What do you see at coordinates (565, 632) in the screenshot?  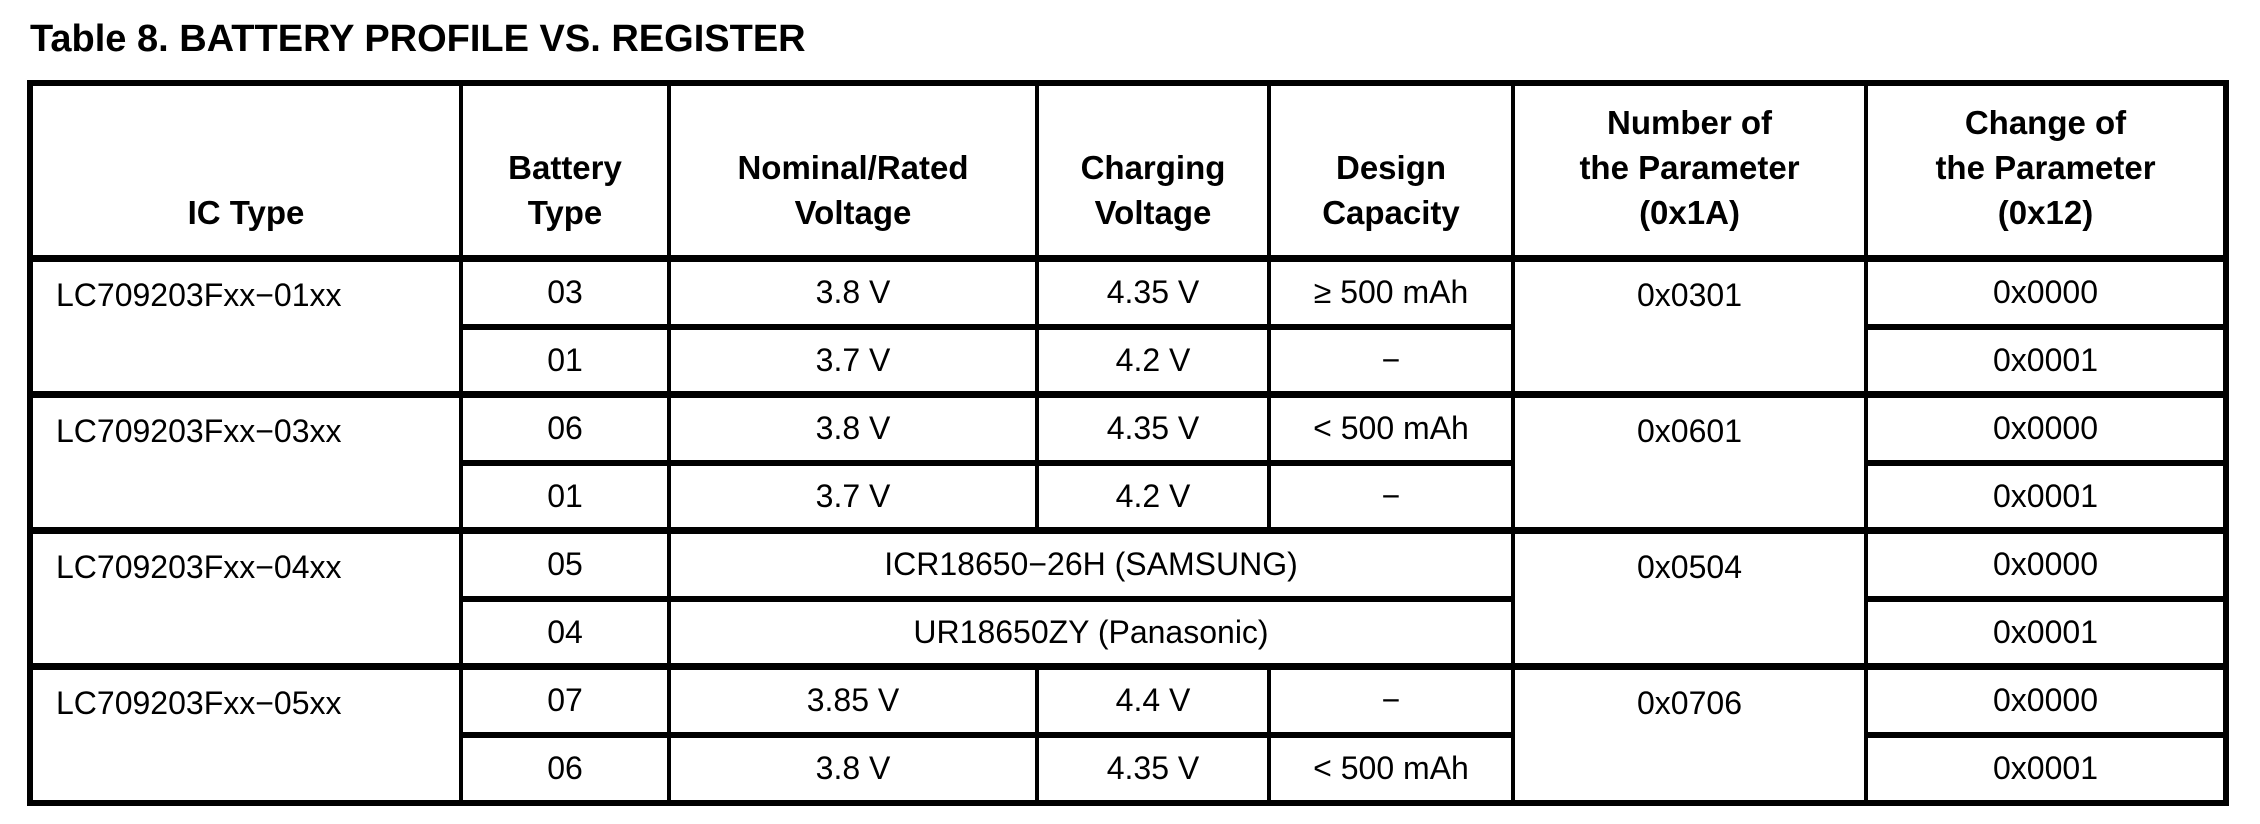 I see `cell-battery-type: 04` at bounding box center [565, 632].